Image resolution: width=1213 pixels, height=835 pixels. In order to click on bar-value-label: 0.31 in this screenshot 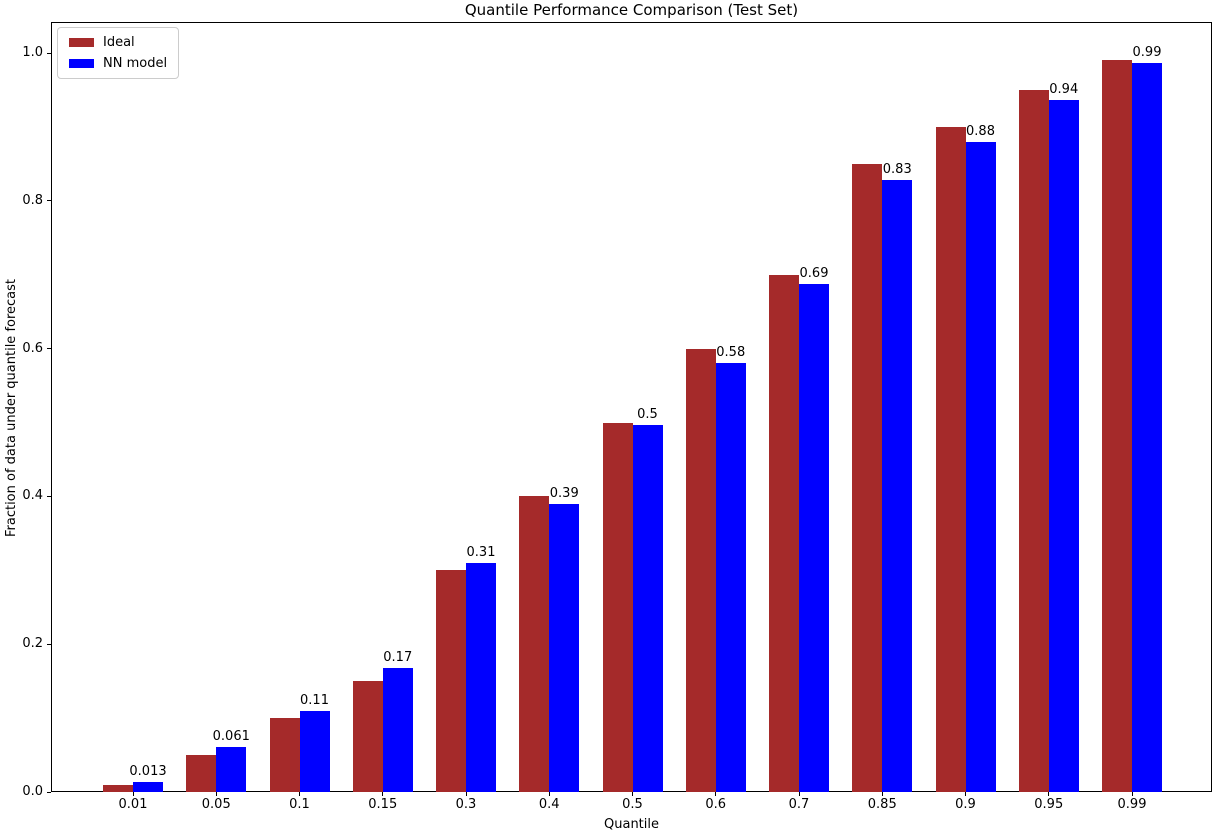, I will do `click(481, 552)`.